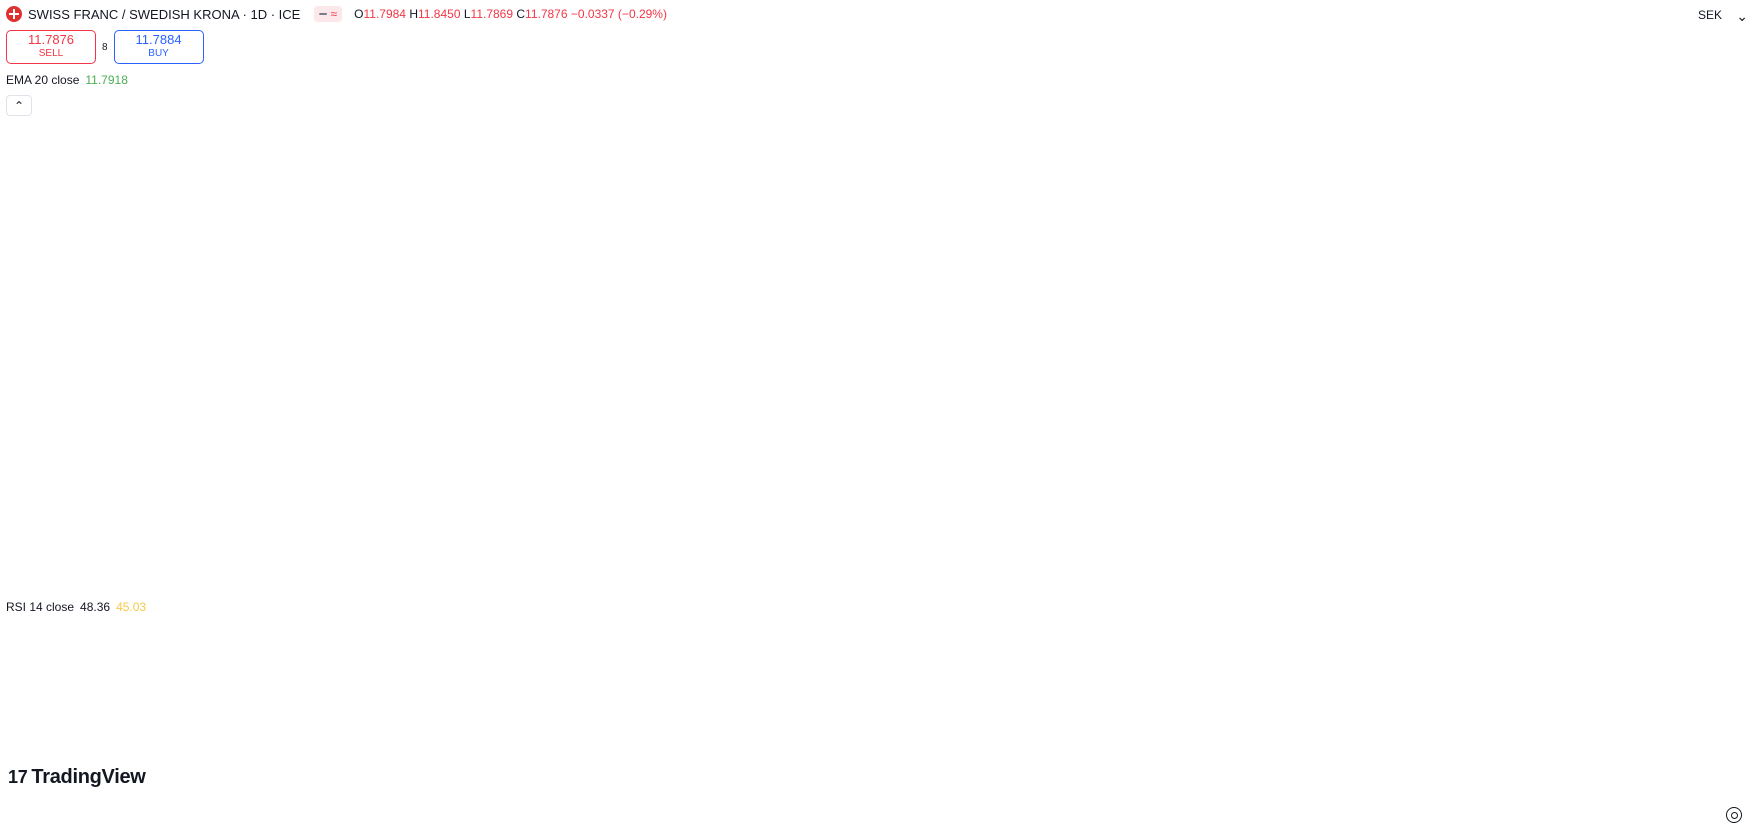  I want to click on y-tick-label: 12.0000, so click(1728, 136).